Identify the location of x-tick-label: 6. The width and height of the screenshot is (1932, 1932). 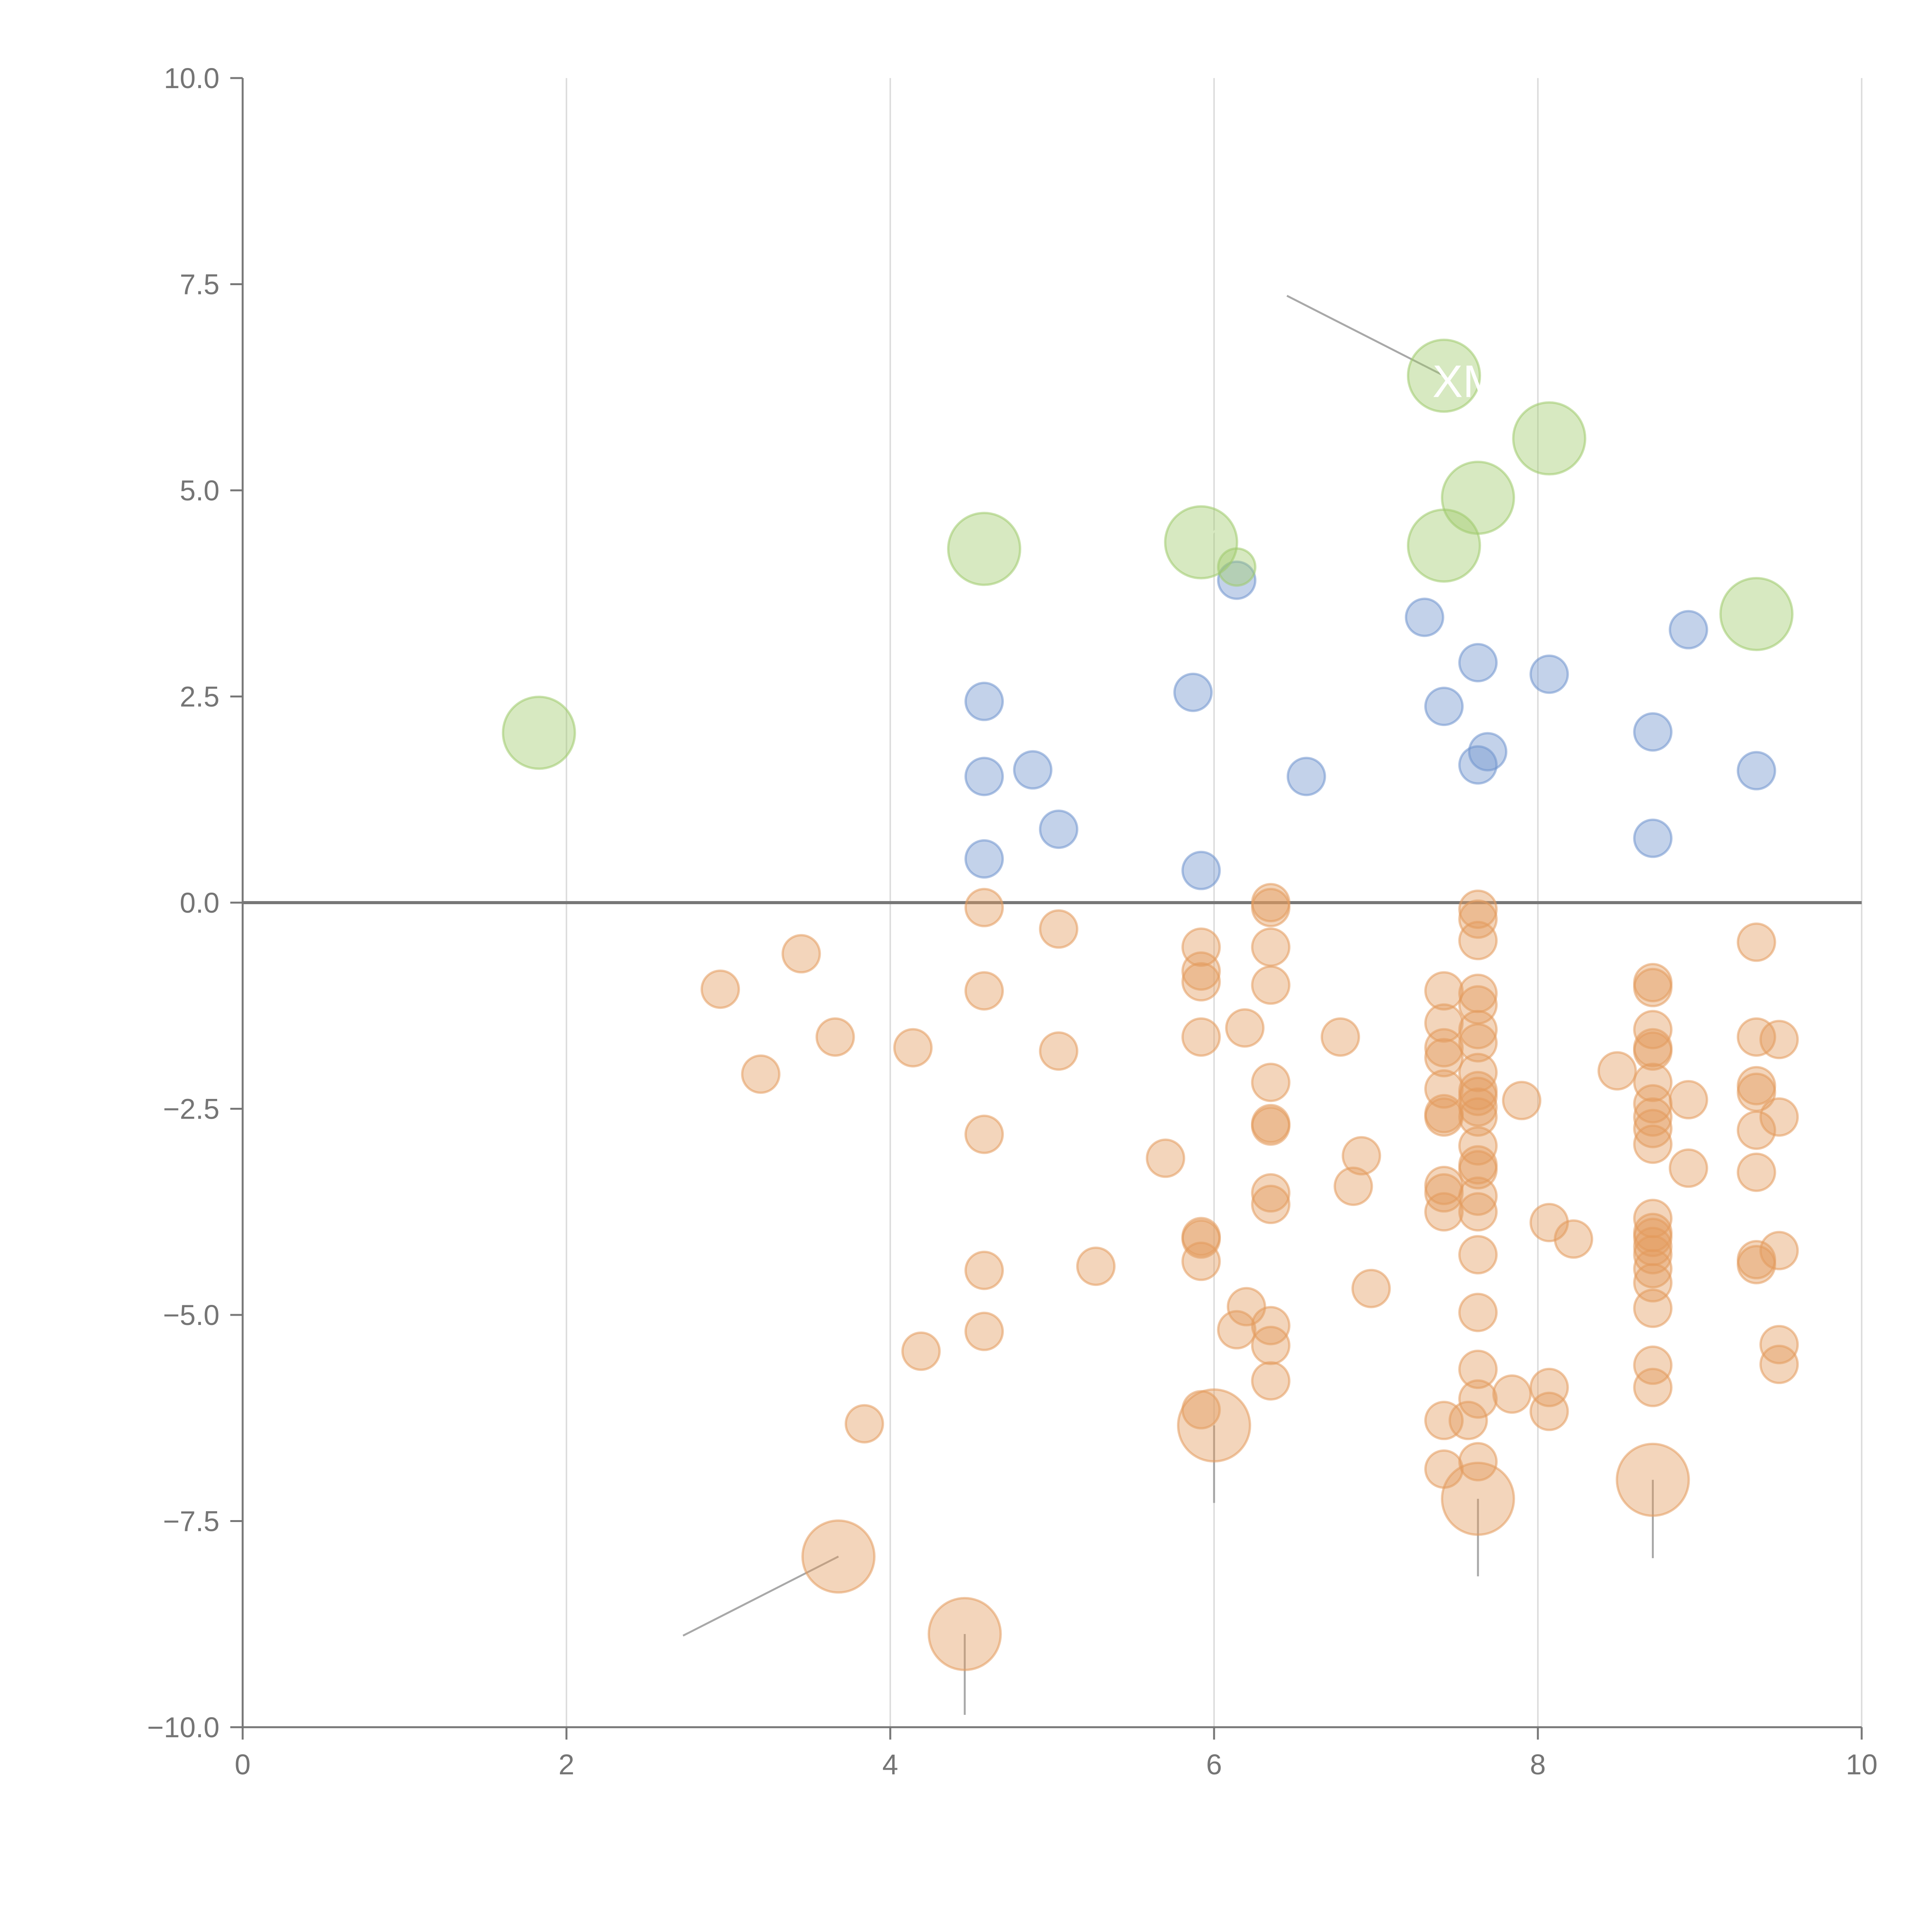
(1214, 1765).